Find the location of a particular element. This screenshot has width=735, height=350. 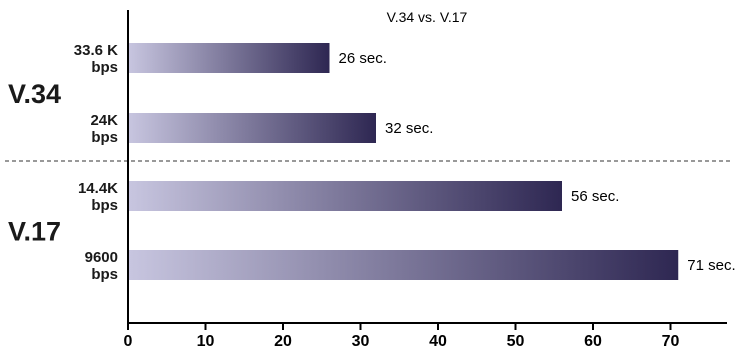

x-tick-label: 0 is located at coordinates (128, 341).